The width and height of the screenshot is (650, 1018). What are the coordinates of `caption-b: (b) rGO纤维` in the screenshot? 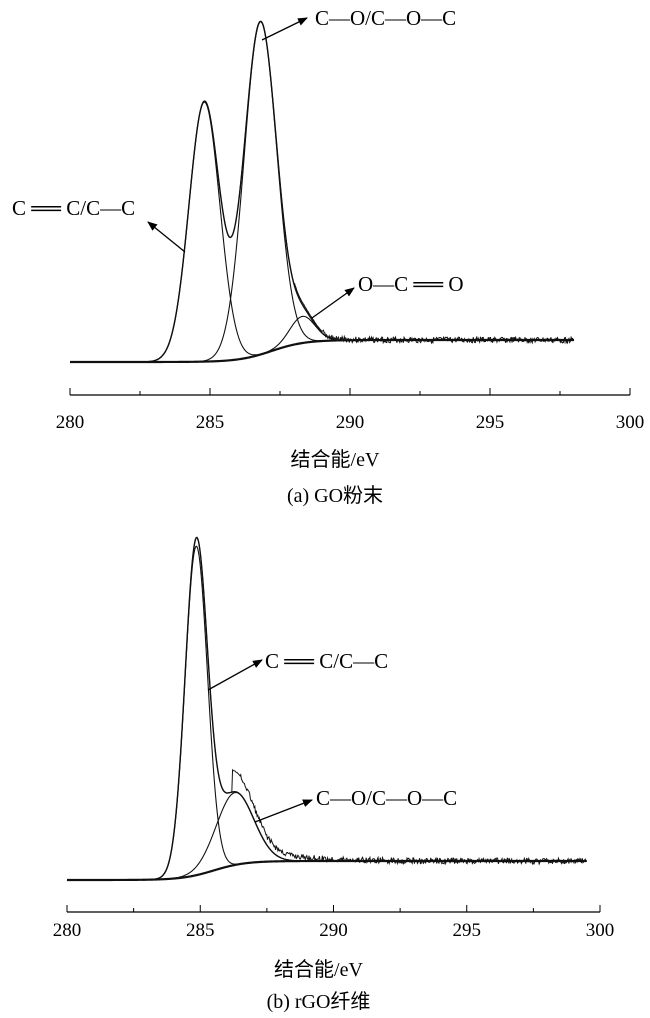 It's located at (319, 1001).